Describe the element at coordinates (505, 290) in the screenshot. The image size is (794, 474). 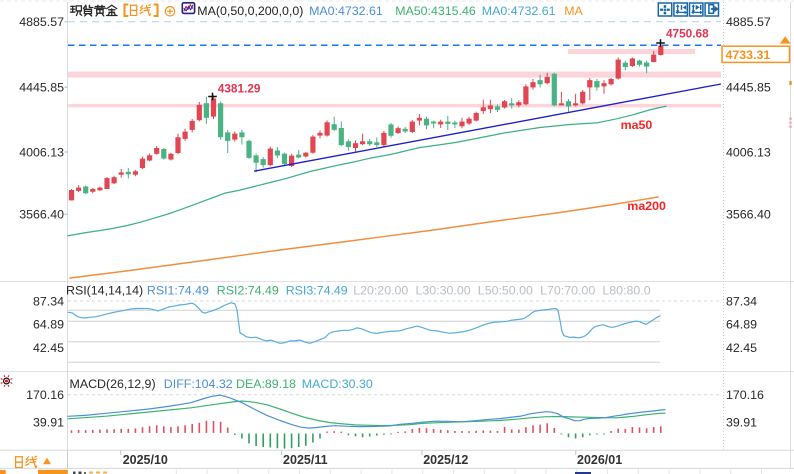
I see `svg-text: L50:50.00` at that location.